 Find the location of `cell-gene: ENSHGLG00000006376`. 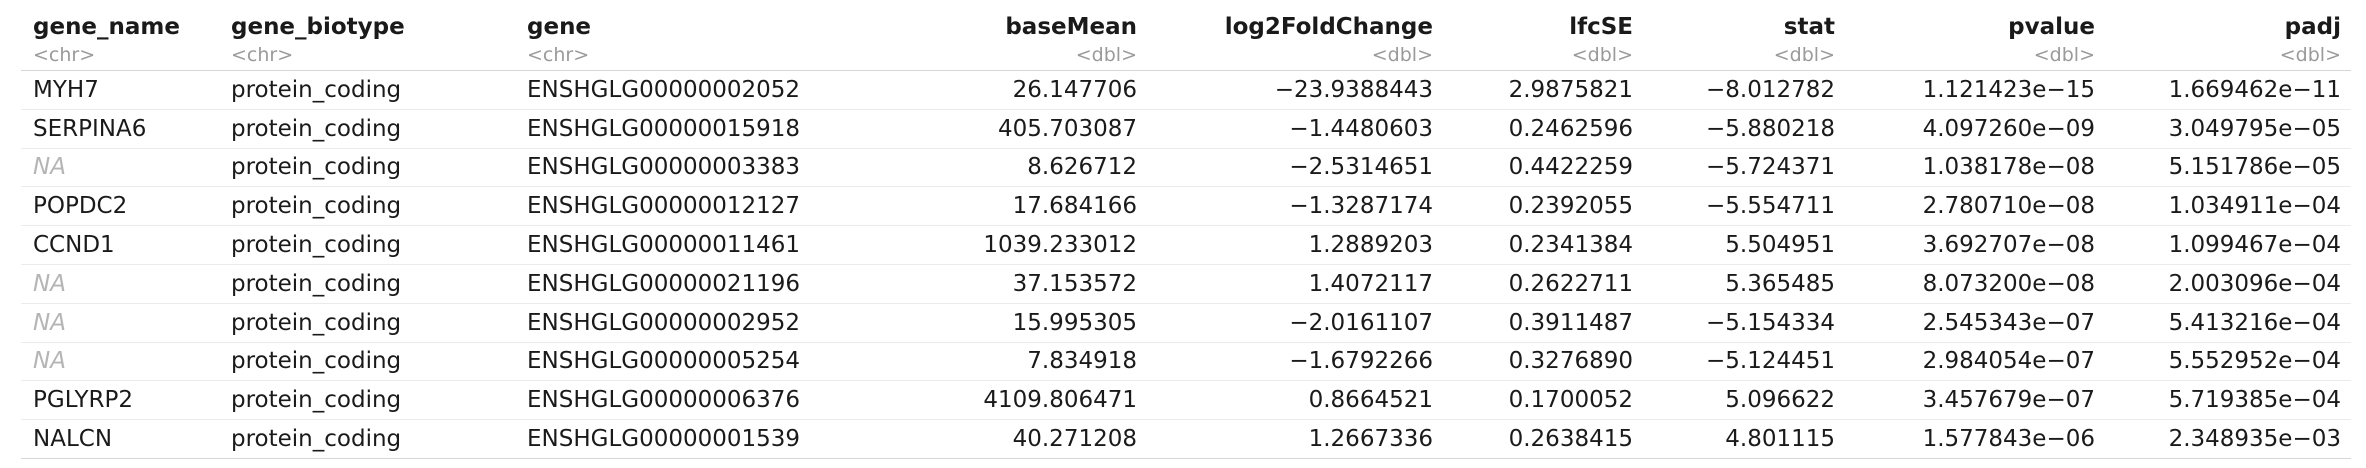

cell-gene: ENSHGLG00000006376 is located at coordinates (657, 400).